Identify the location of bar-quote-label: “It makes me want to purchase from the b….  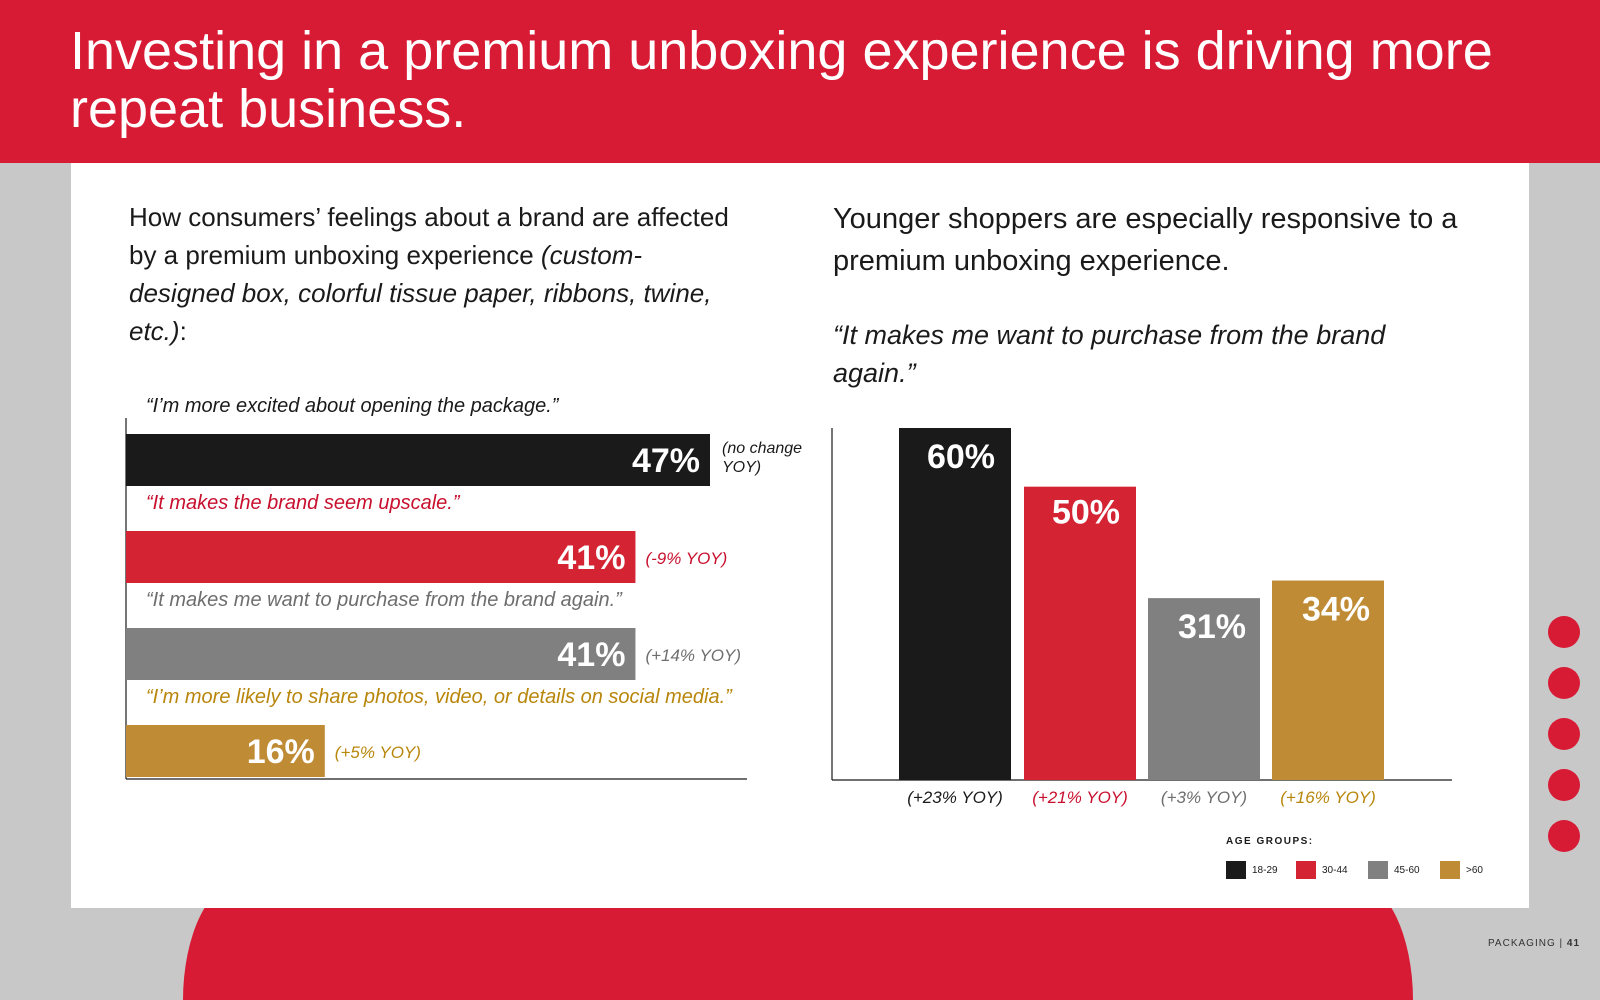
(384, 600).